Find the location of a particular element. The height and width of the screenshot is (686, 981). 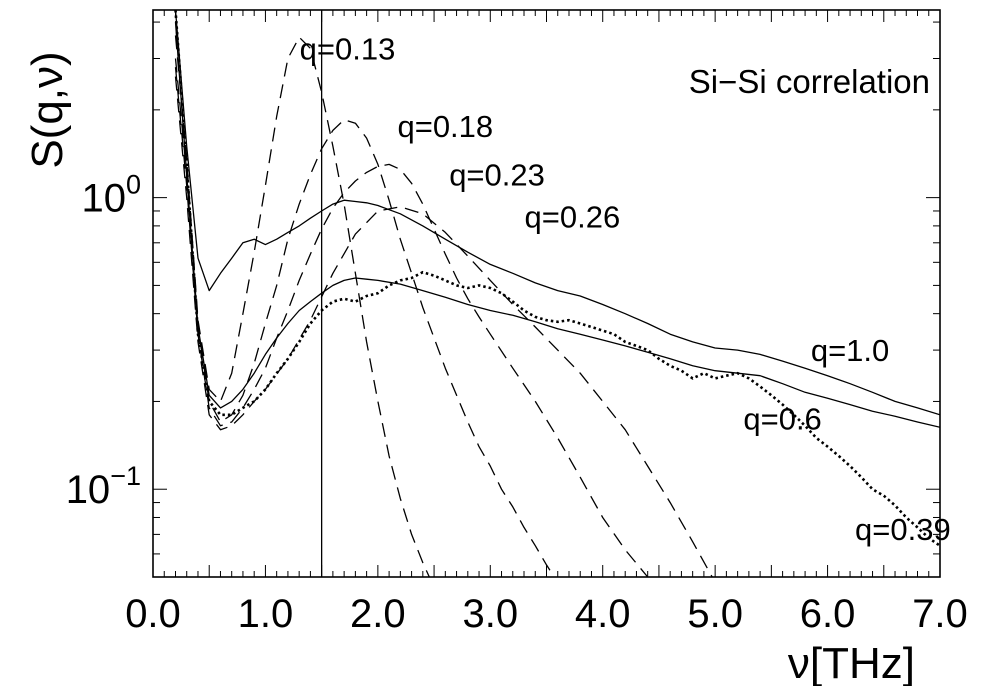

curve-label: q=0.18 is located at coordinates (445, 126).